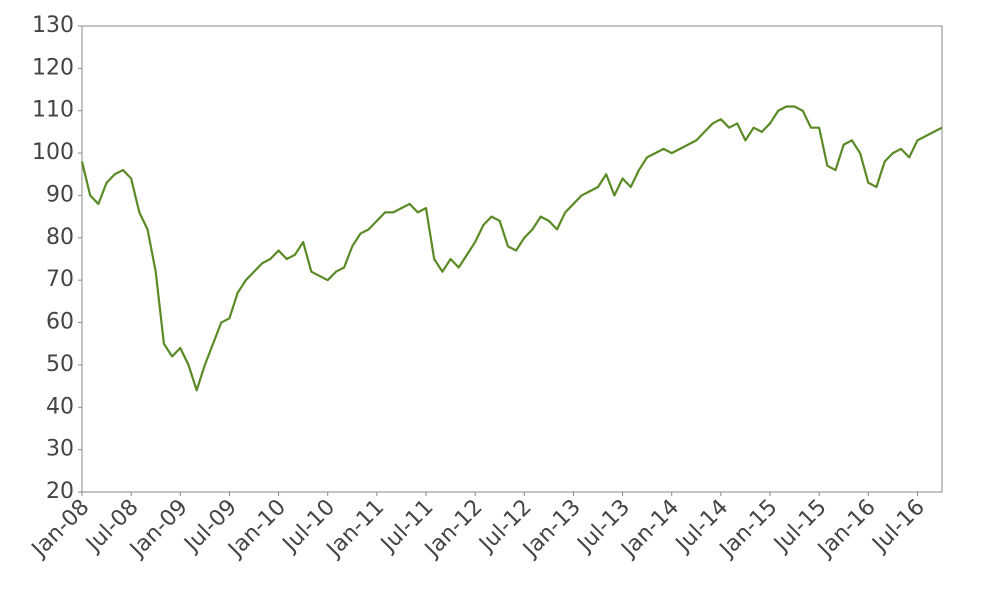 The image size is (1000, 600). Describe the element at coordinates (53, 67) in the screenshot. I see `y-tick-label: 120` at that location.